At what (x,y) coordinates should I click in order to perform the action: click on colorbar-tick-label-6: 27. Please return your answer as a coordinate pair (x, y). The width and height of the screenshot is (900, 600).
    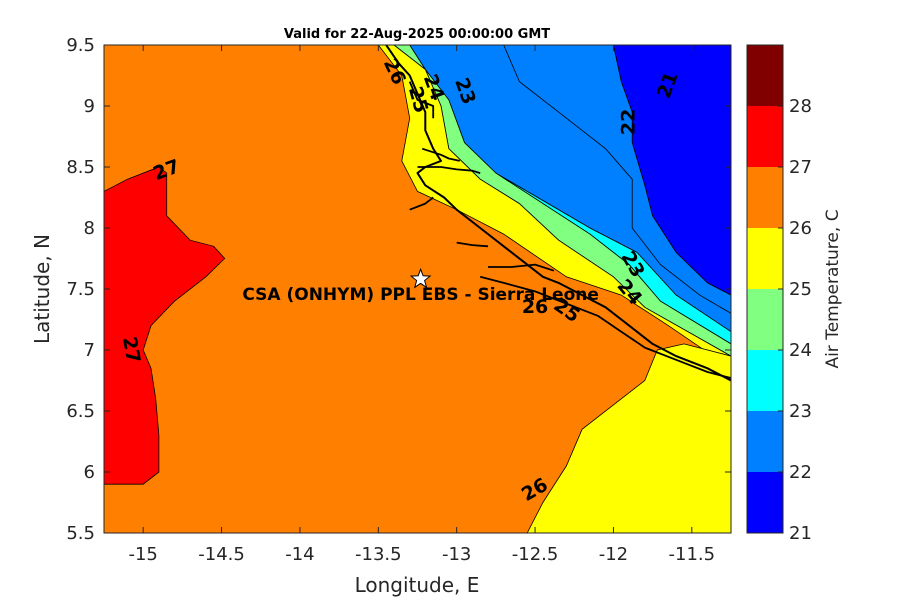
    Looking at the image, I should click on (800, 167).